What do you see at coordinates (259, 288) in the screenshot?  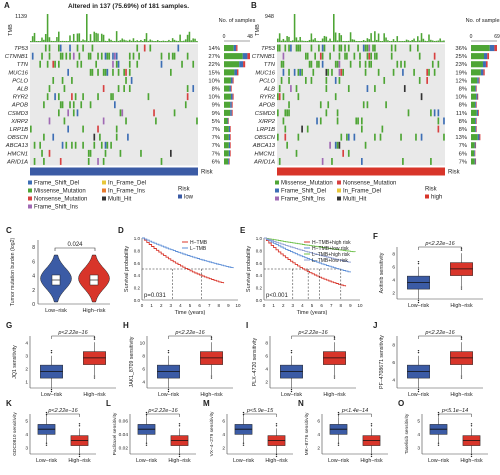 I see `y-tick-label: 0.2` at bounding box center [259, 288].